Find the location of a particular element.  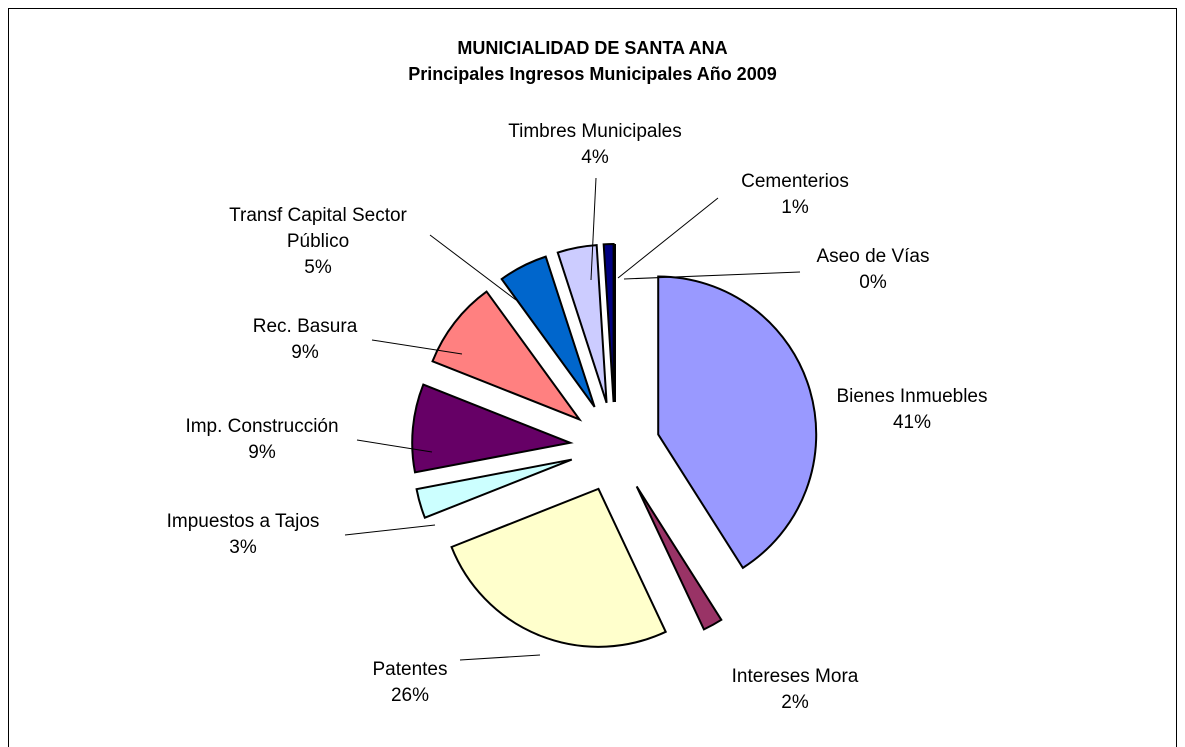

slice-label-name: Aseo de Vías is located at coordinates (873, 256).